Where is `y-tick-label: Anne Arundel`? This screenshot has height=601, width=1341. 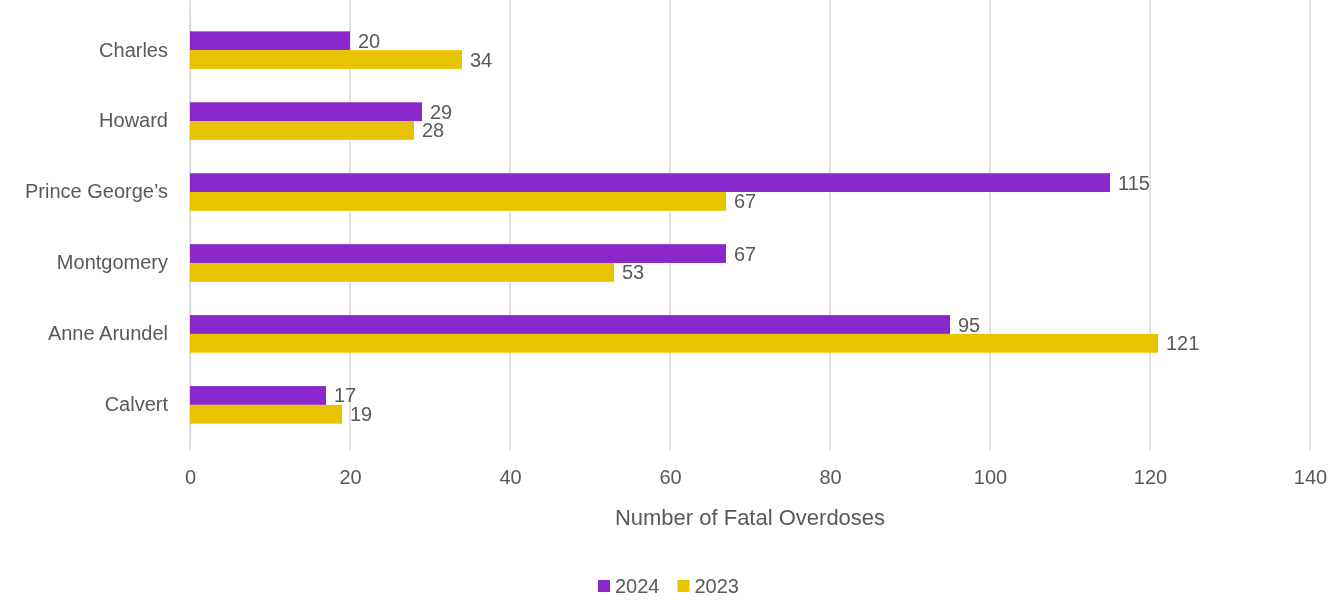
y-tick-label: Anne Arundel is located at coordinates (107, 333).